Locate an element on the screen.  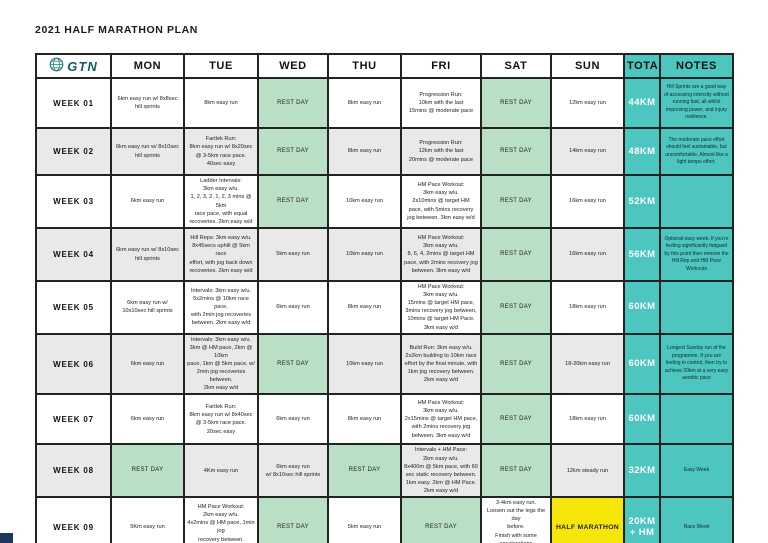
tue-cell: 8km easy run is located at coordinates (221, 103).